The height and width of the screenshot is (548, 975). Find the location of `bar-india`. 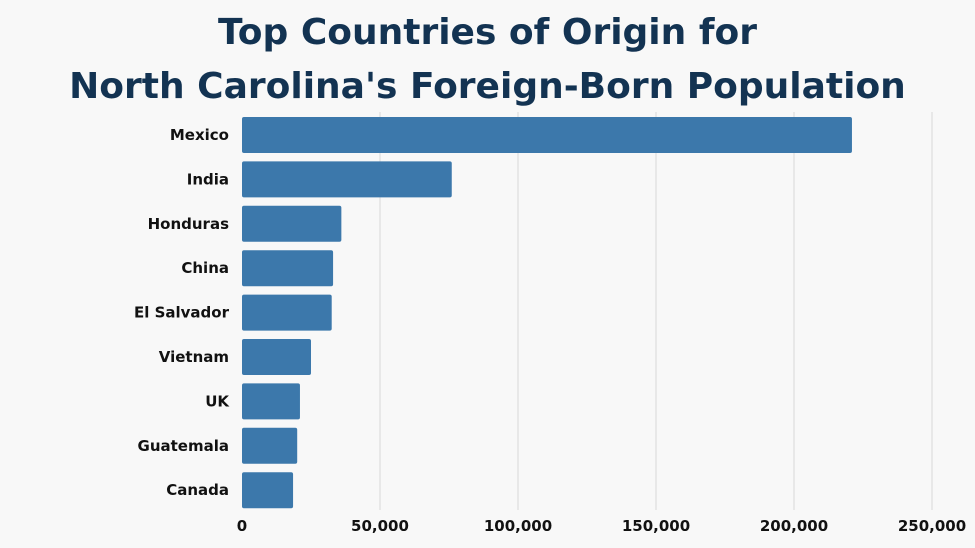

bar-india is located at coordinates (347, 179).